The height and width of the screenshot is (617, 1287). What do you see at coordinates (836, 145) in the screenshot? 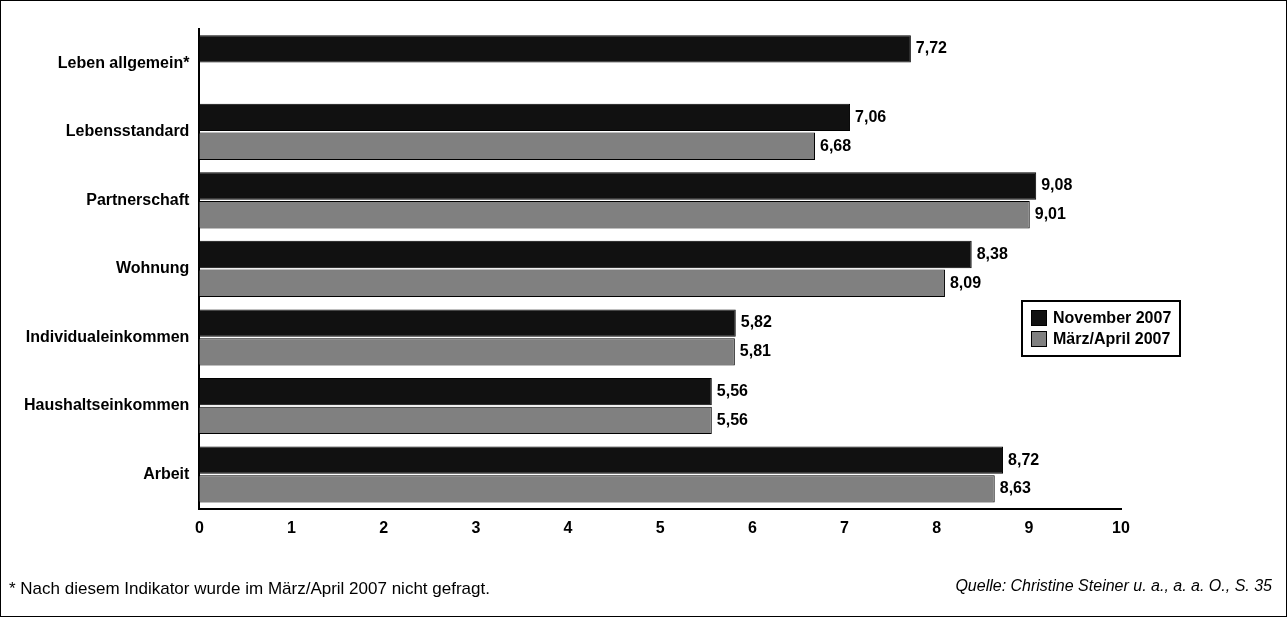
I see `data-label: 6,68` at bounding box center [836, 145].